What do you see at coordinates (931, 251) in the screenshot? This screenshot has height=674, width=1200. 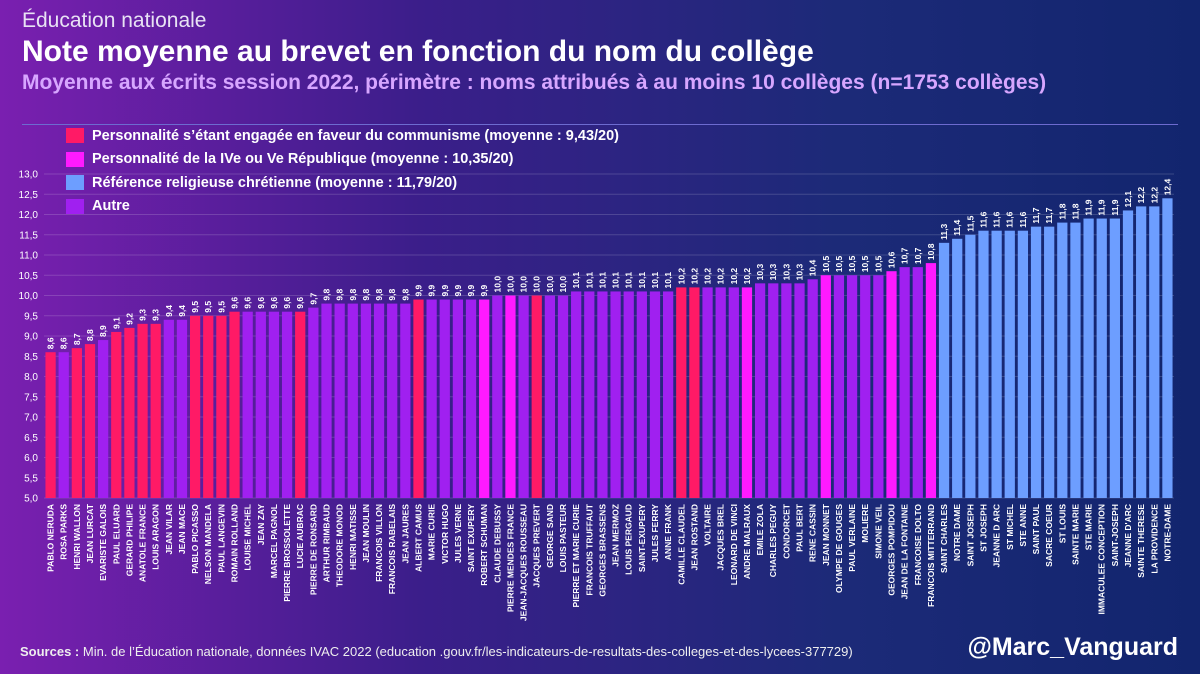 I see `bar-value-label: 10,8` at bounding box center [931, 251].